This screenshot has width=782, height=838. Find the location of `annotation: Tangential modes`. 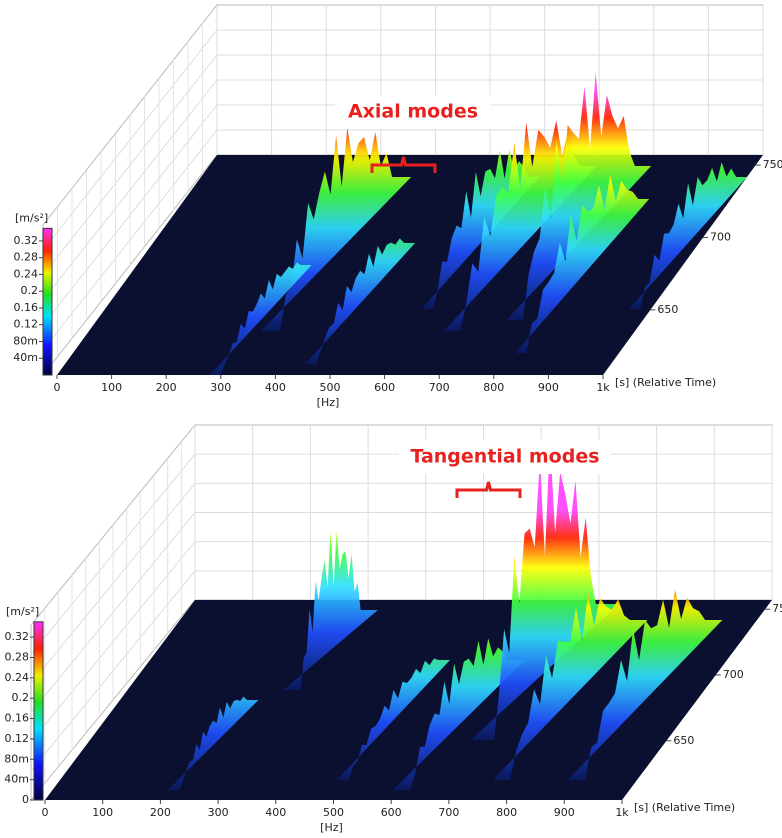

annotation: Tangential modes is located at coordinates (504, 457).